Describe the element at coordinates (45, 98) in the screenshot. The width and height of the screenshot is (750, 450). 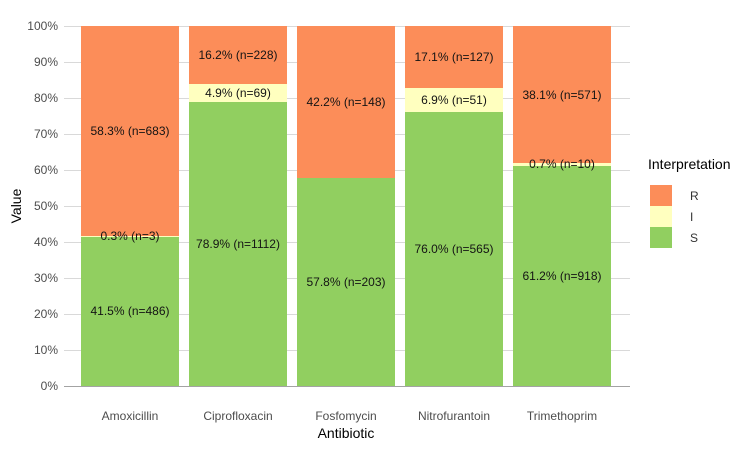
I see `y-tick-label: 80%` at that location.